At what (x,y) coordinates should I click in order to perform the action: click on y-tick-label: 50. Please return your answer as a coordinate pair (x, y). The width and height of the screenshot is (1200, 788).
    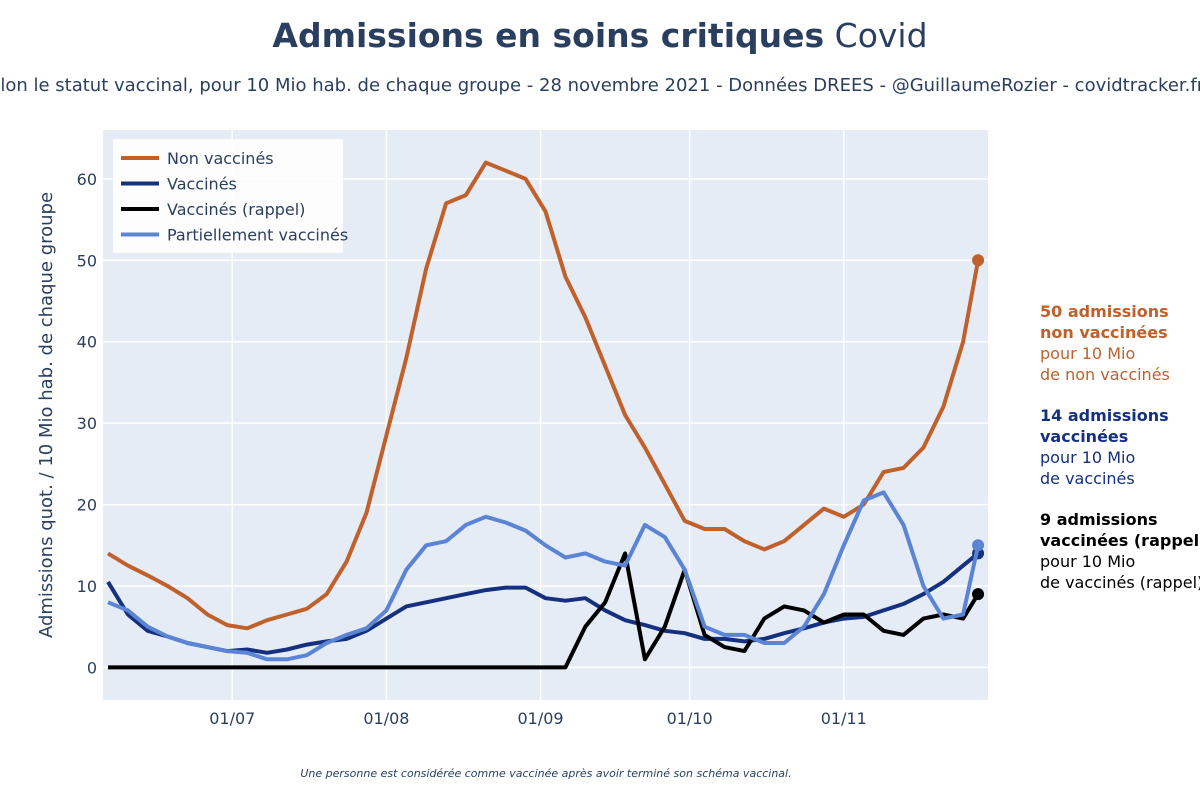
    Looking at the image, I should click on (87, 260).